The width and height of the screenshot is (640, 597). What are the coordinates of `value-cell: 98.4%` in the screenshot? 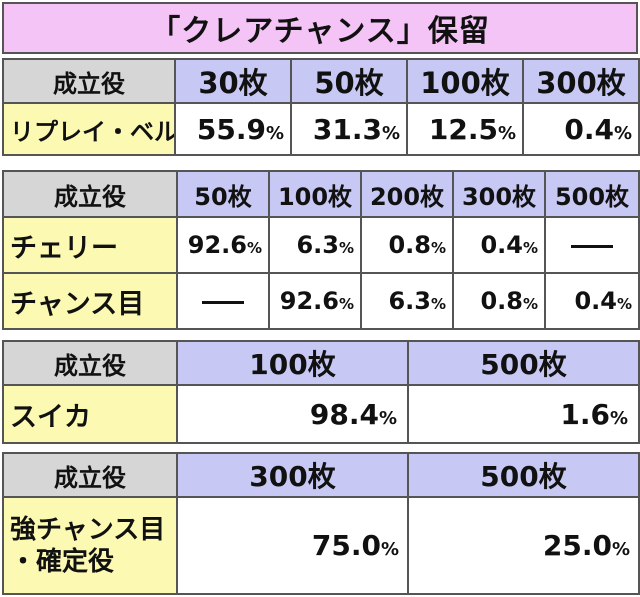 It's located at (292, 414).